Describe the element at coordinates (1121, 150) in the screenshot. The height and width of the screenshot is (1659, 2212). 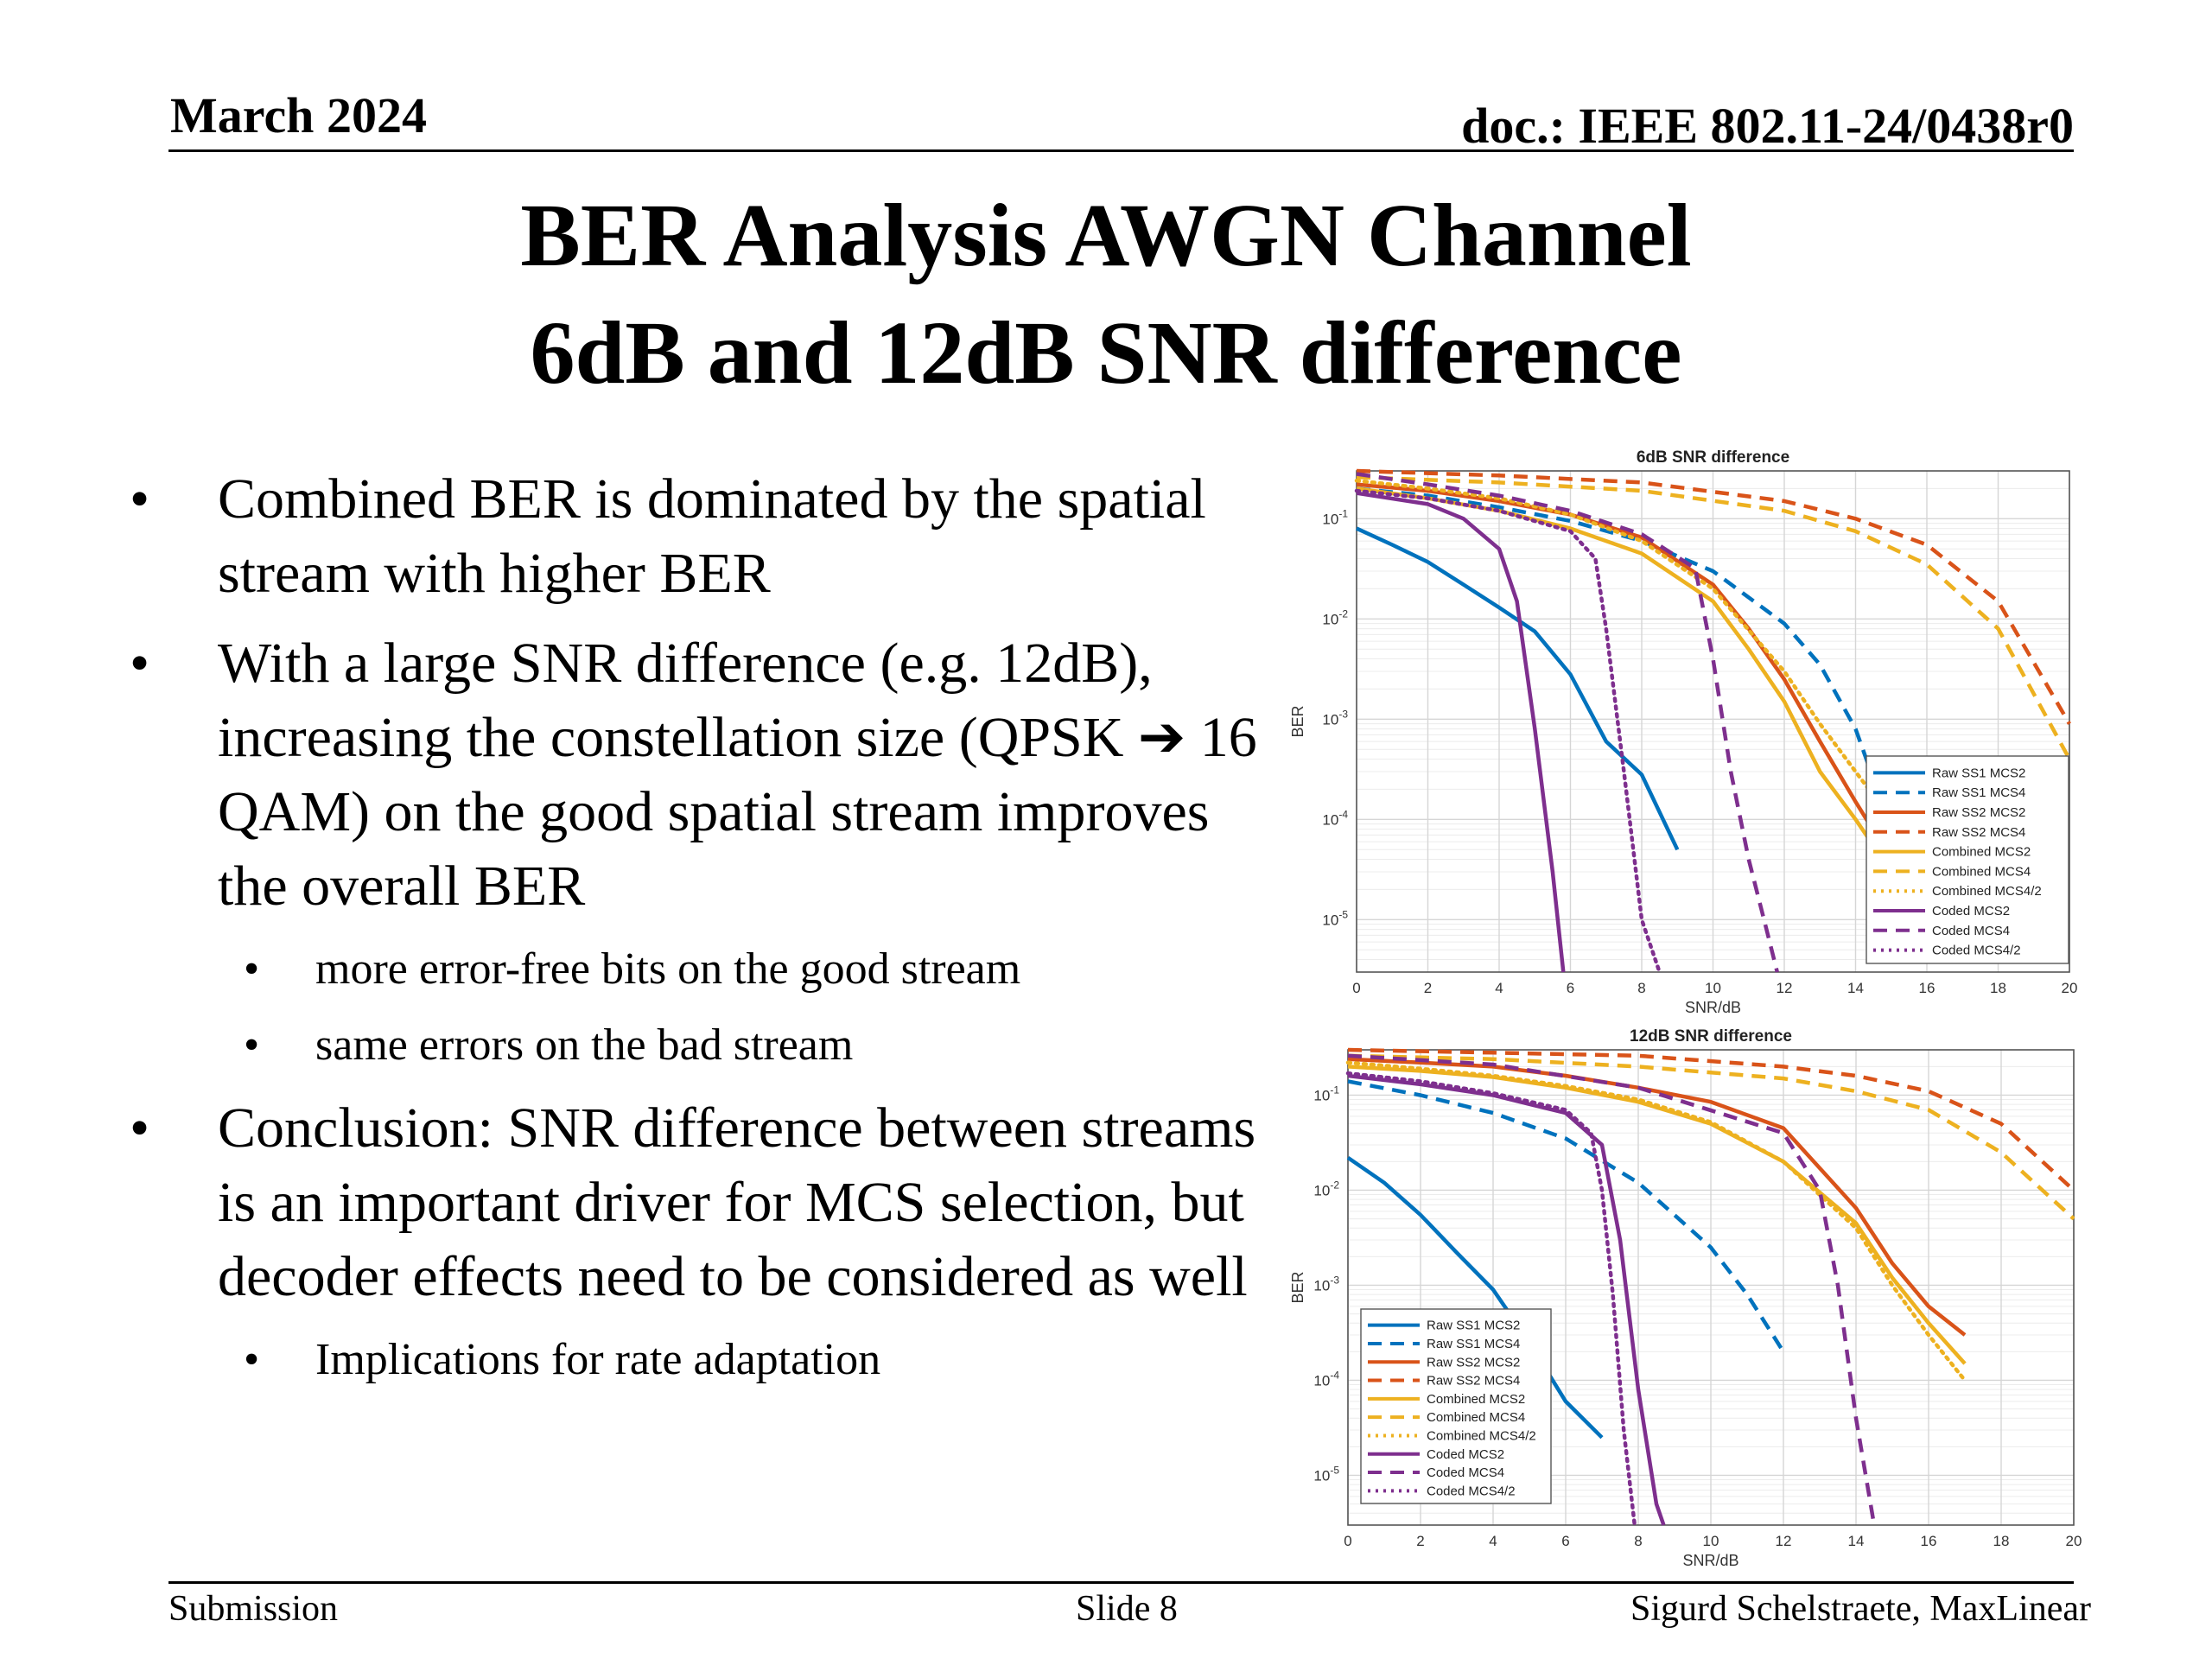
I see `header-rule` at that location.